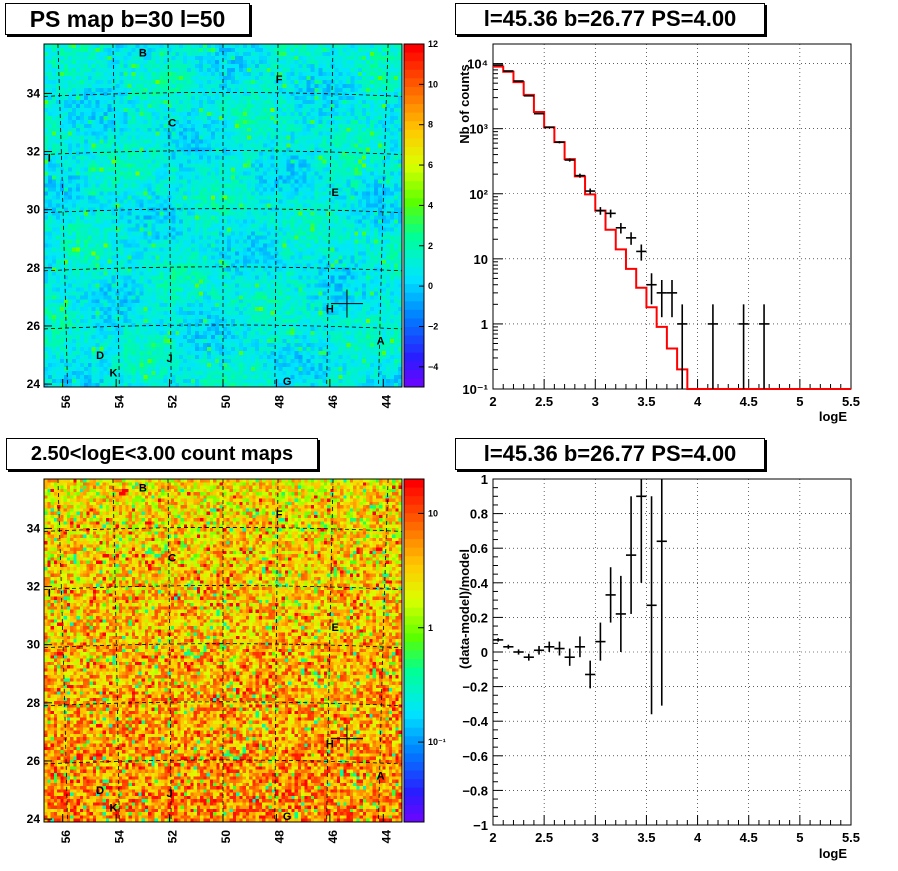 Image resolution: width=898 pixels, height=871 pixels. I want to click on residual-xtick-label: 5.5, so click(851, 837).